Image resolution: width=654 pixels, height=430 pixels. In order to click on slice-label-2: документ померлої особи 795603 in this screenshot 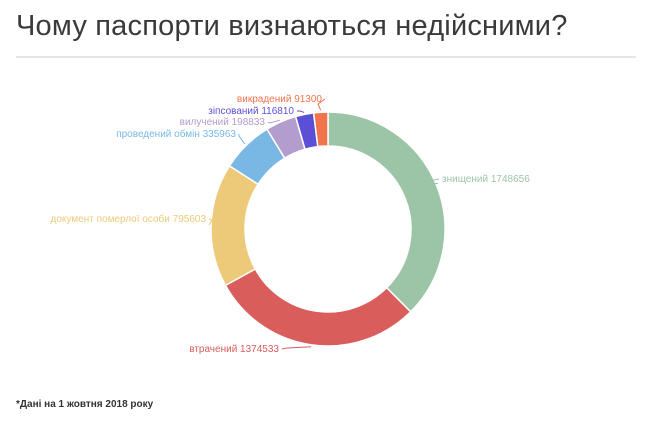, I will do `click(129, 219)`.